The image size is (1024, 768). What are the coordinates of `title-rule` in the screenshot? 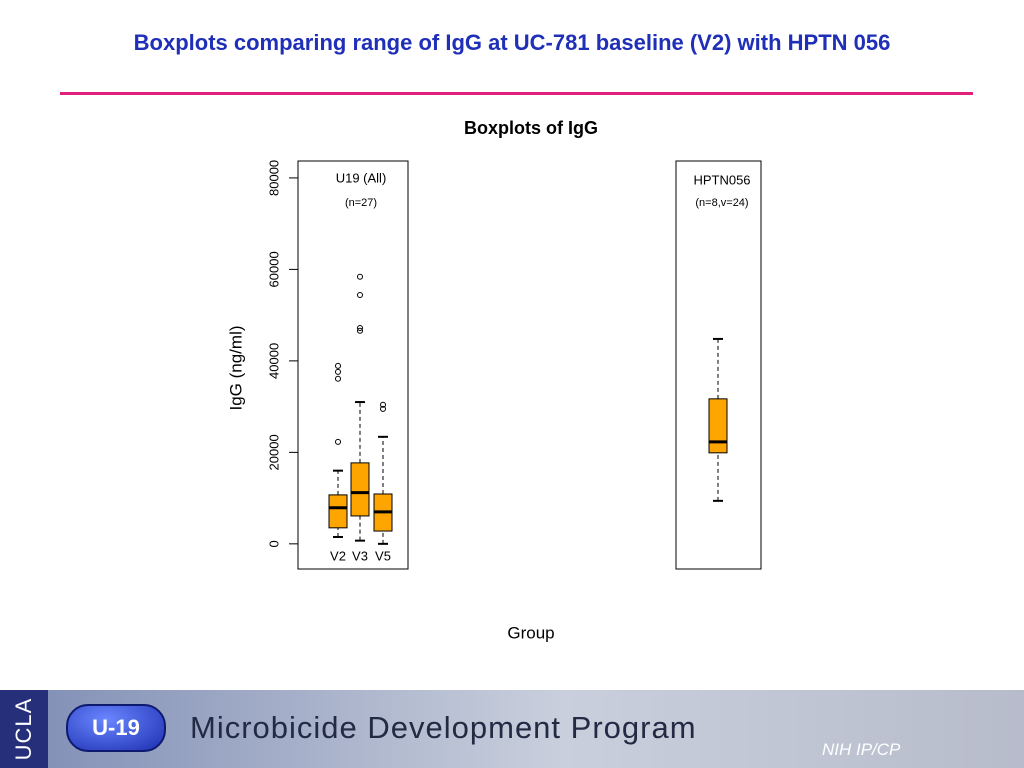 It's located at (516, 93).